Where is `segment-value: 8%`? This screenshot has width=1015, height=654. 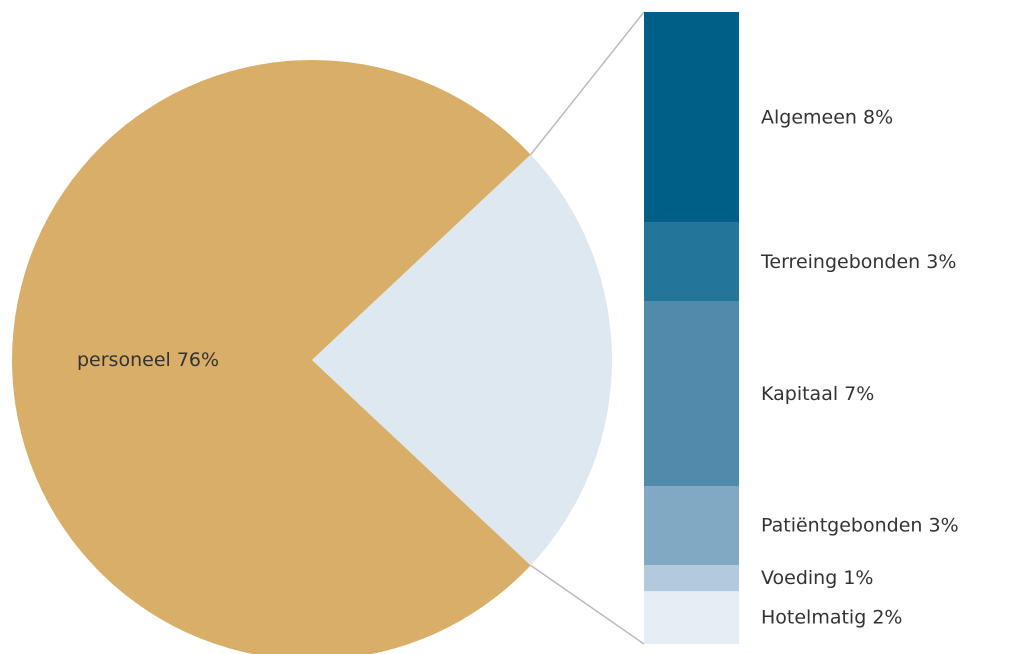 segment-value: 8% is located at coordinates (878, 117).